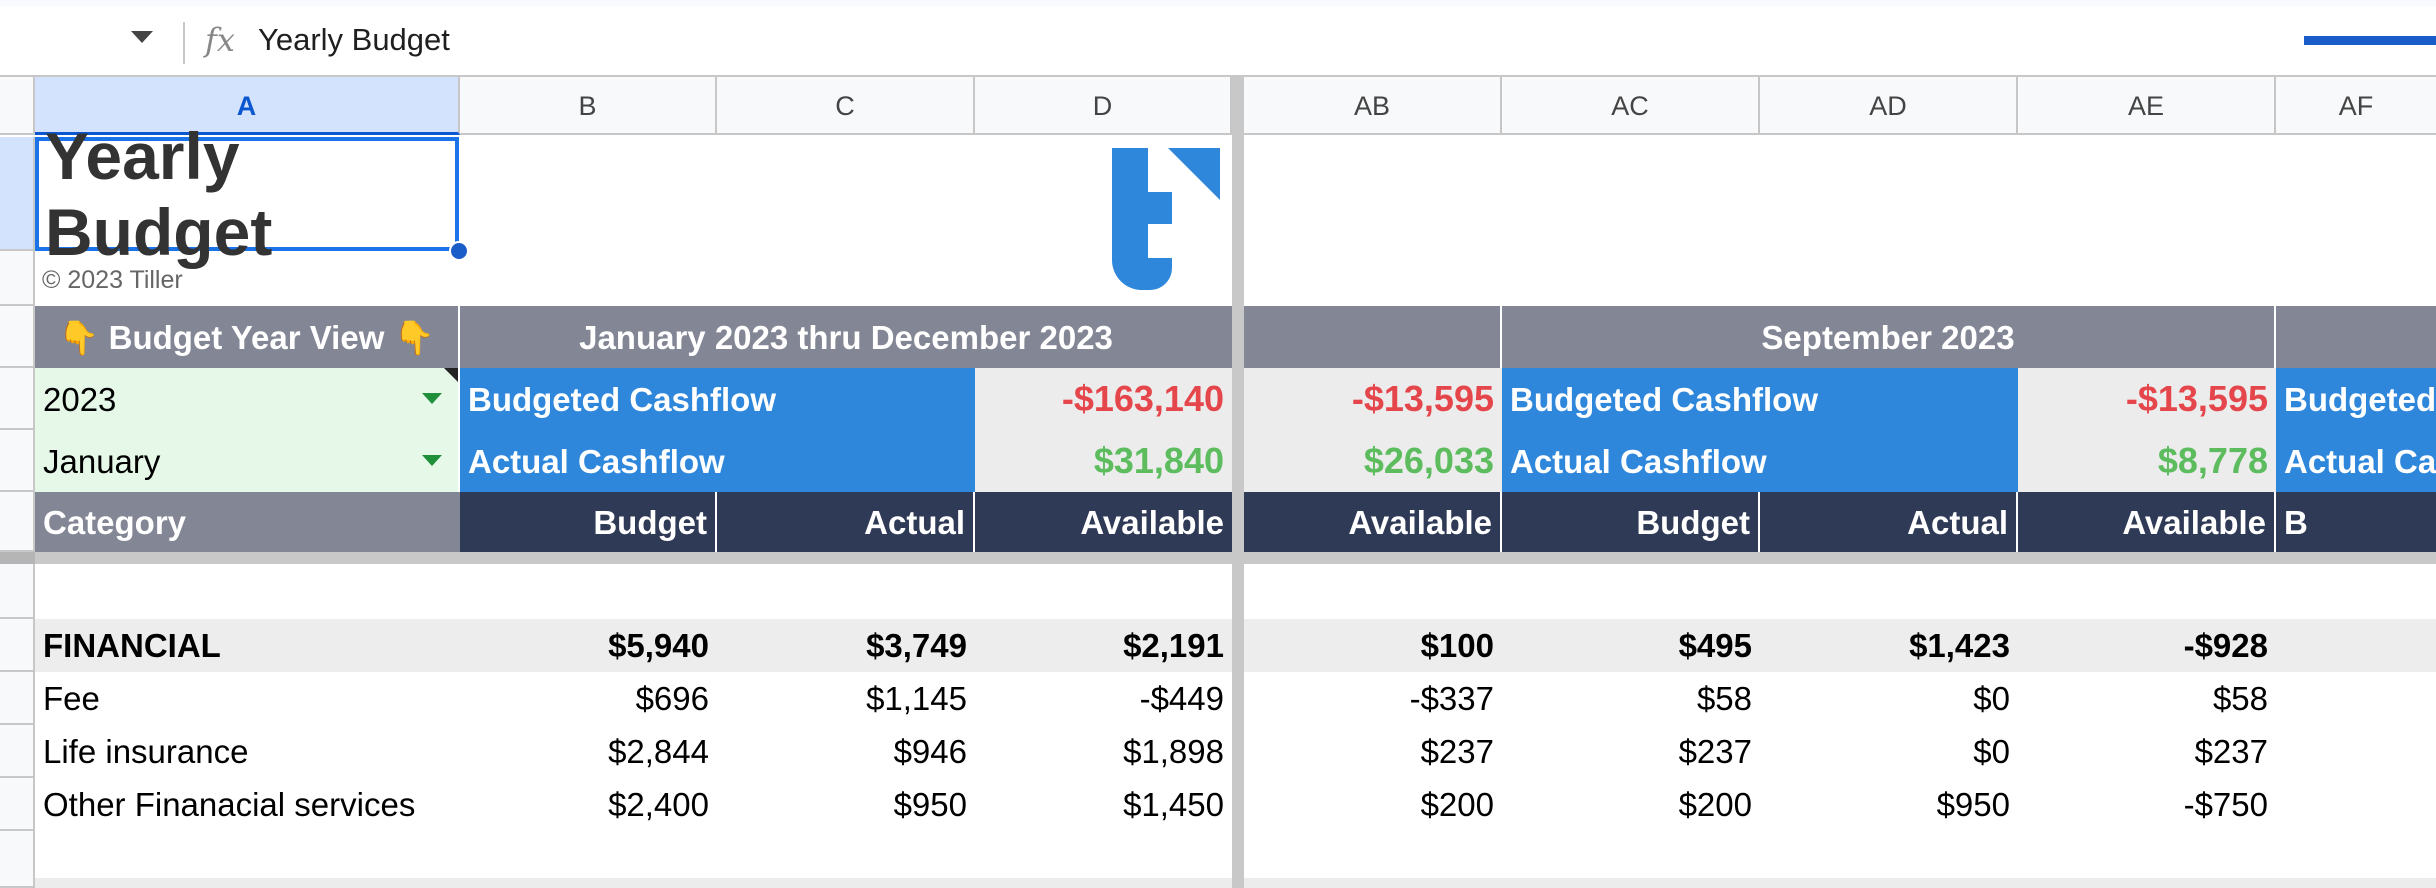  I want to click on table-row-name: Life insurance, so click(146, 751).